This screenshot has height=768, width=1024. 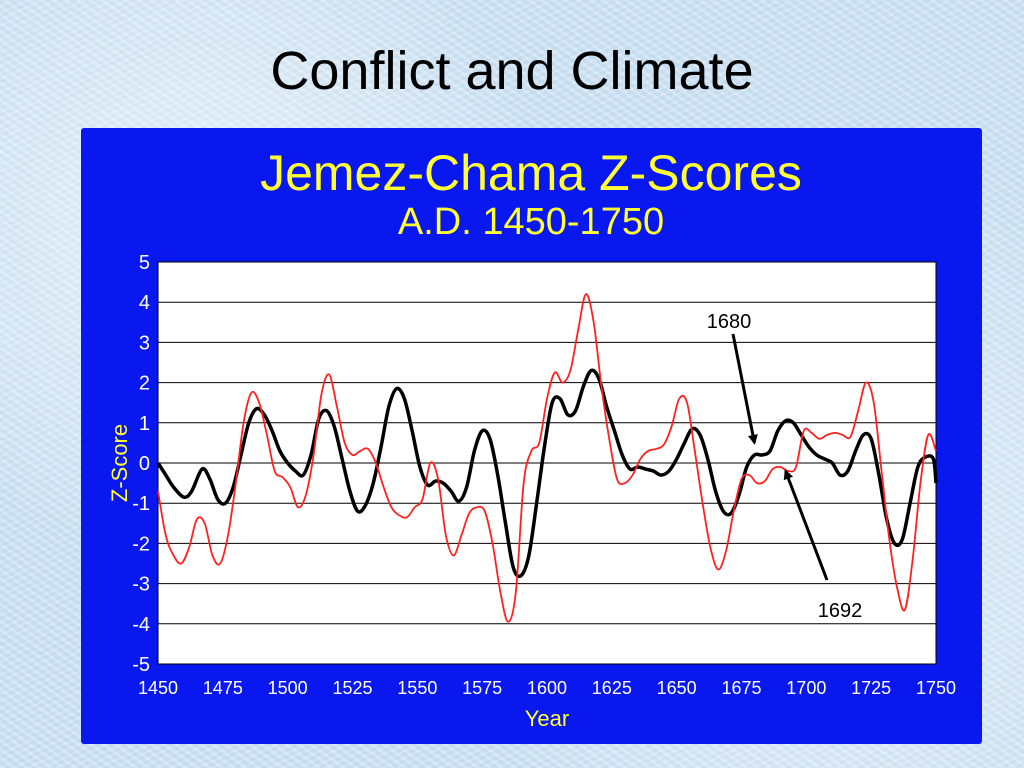 What do you see at coordinates (141, 585) in the screenshot?
I see `y-tick-label: -3` at bounding box center [141, 585].